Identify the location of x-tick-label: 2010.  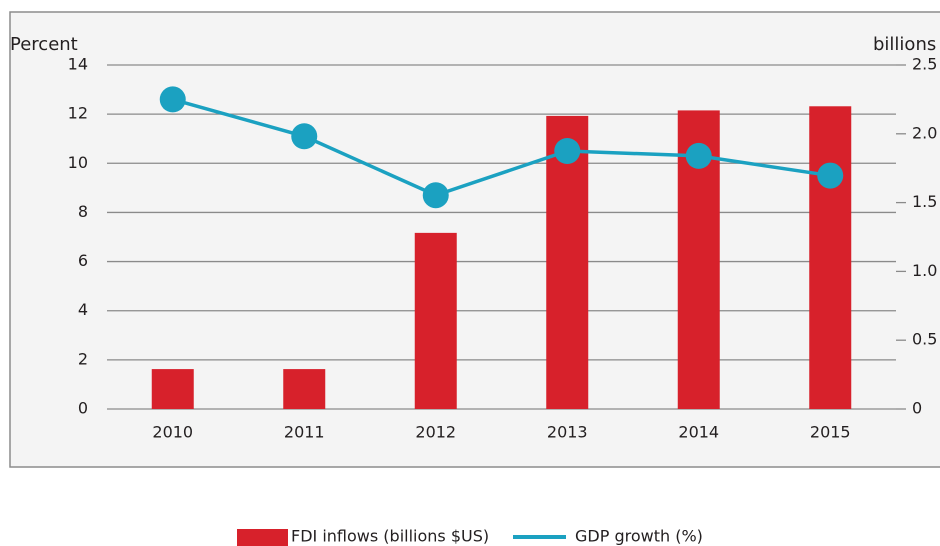
(172, 432).